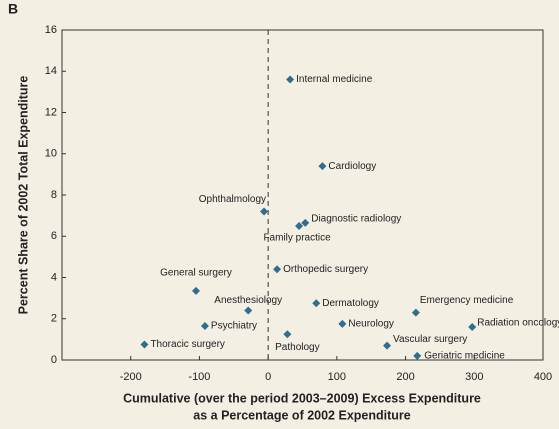  Describe the element at coordinates (196, 273) in the screenshot. I see `point-label: General surgery` at that location.